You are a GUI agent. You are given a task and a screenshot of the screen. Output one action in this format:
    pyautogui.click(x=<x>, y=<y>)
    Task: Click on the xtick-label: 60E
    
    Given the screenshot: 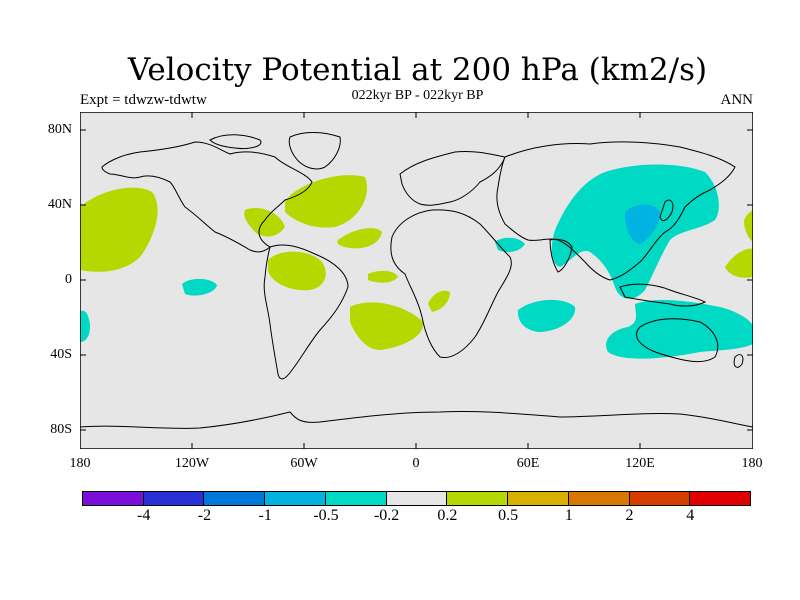 What is the action you would take?
    pyautogui.click(x=528, y=463)
    